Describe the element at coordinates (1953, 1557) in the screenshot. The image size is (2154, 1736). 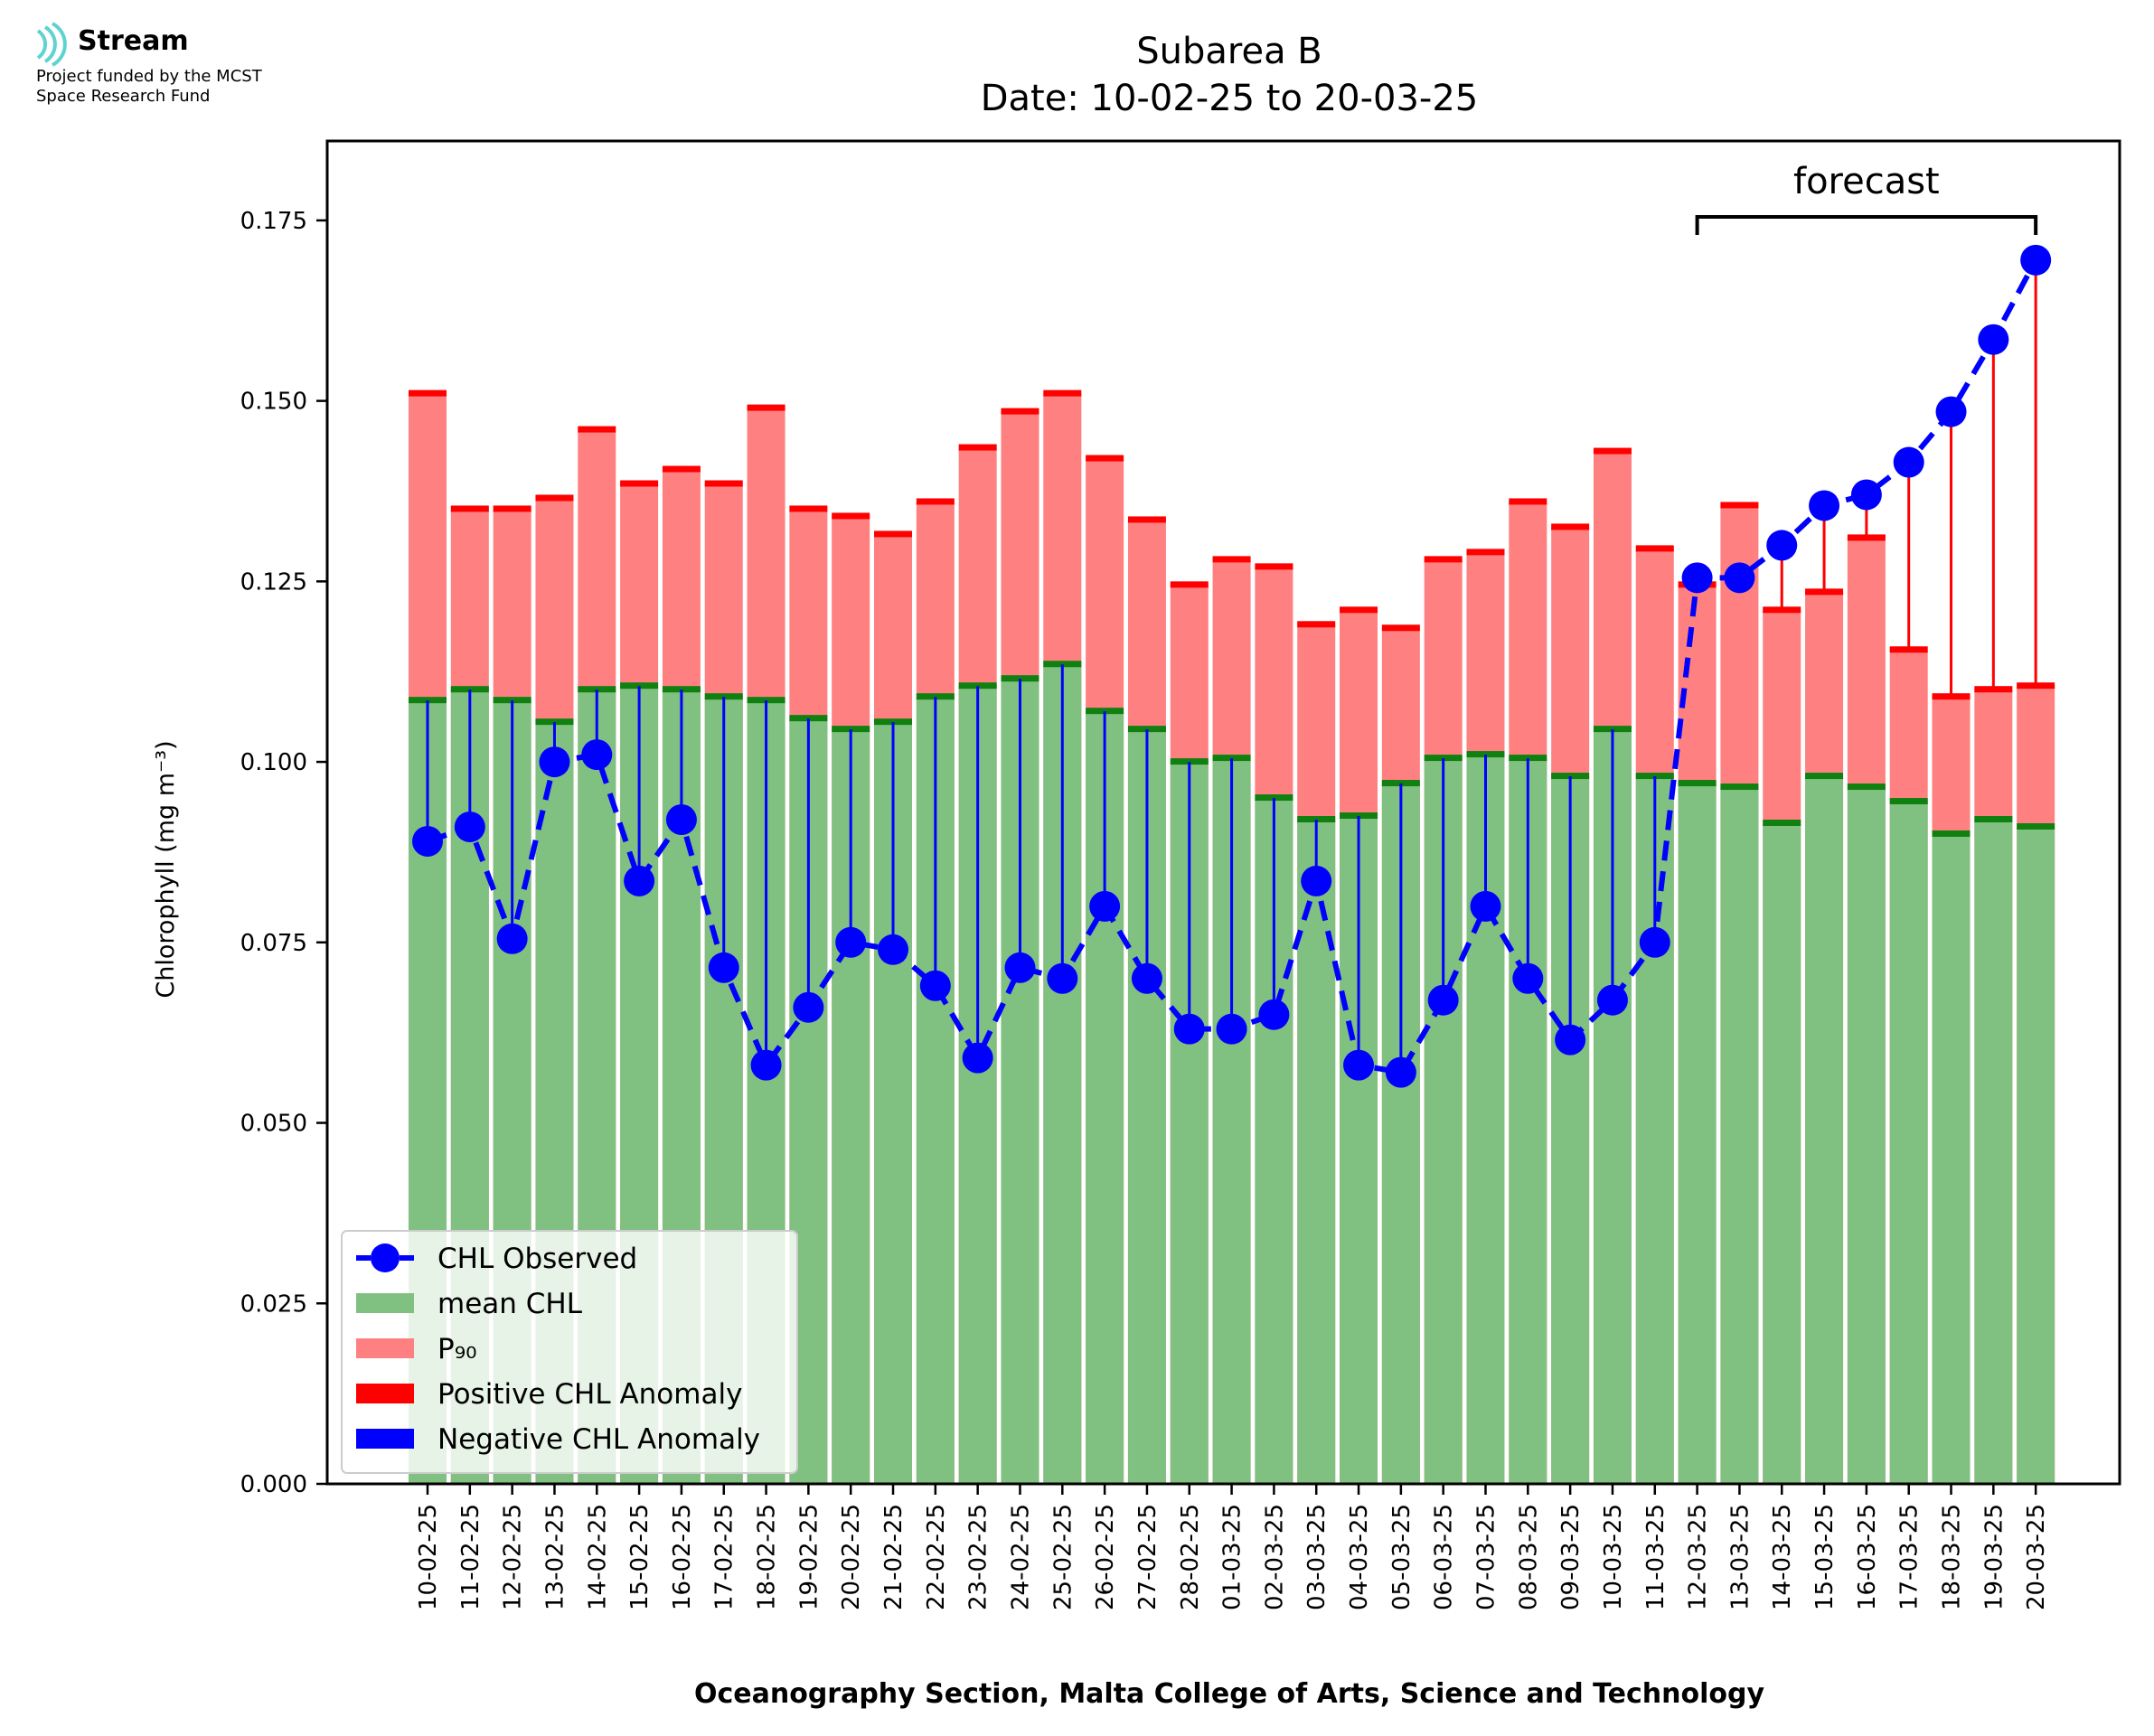
I see `x-tick-label: 18-03-25` at that location.